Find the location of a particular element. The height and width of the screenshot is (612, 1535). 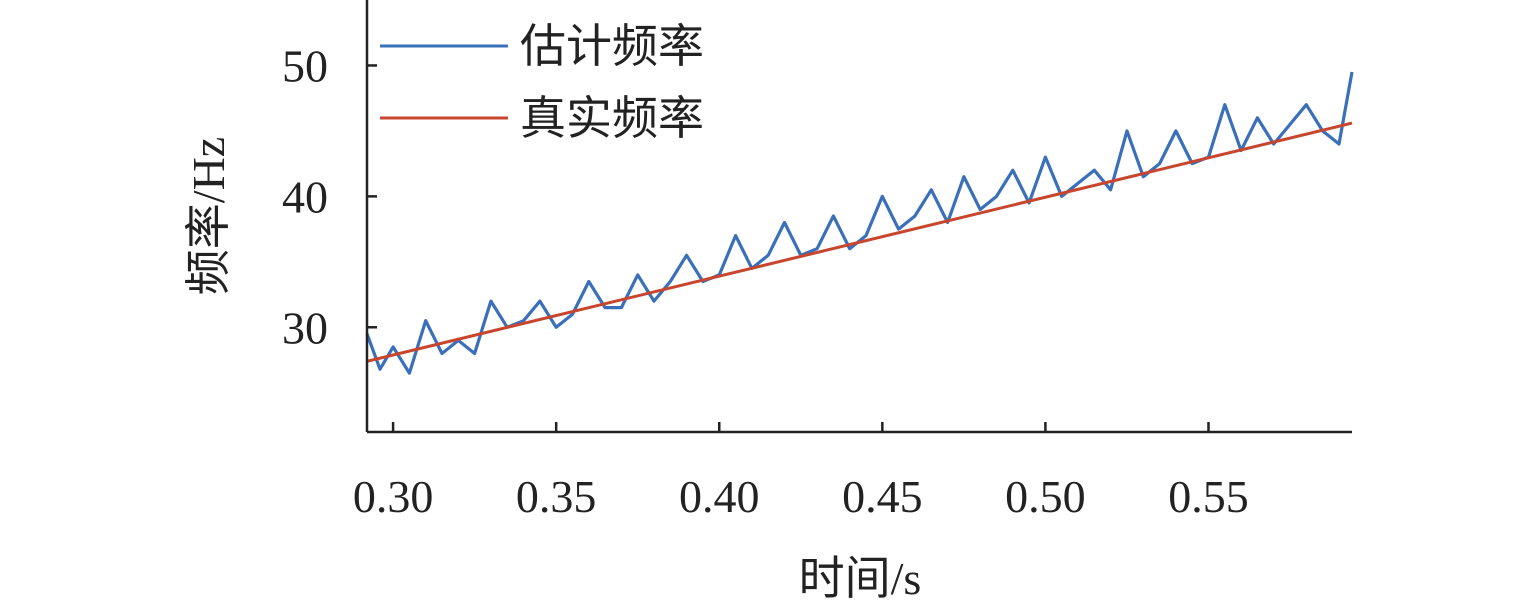

legend: 估计频率 真实频率 is located at coordinates (542, 82).